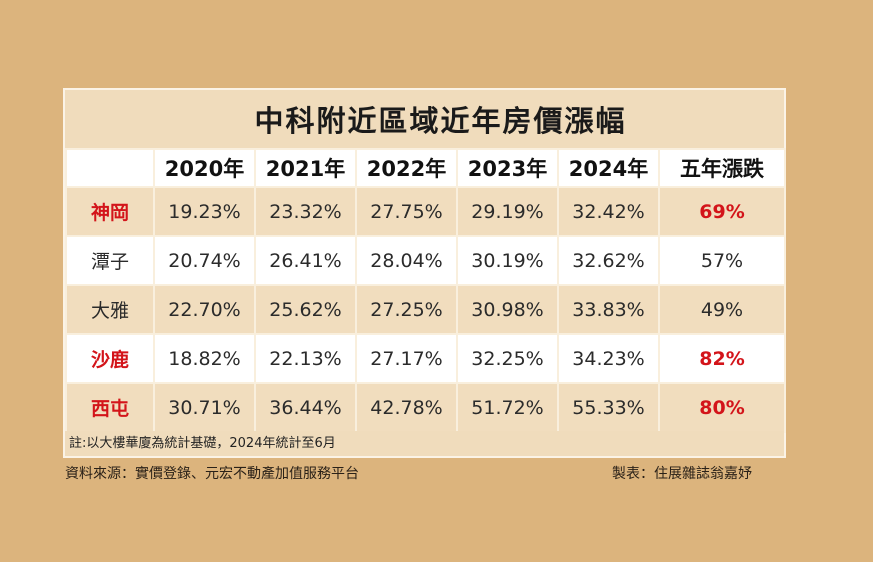 This screenshot has width=873, height=562. What do you see at coordinates (608, 309) in the screenshot?
I see `value-cell: 33.83%` at bounding box center [608, 309].